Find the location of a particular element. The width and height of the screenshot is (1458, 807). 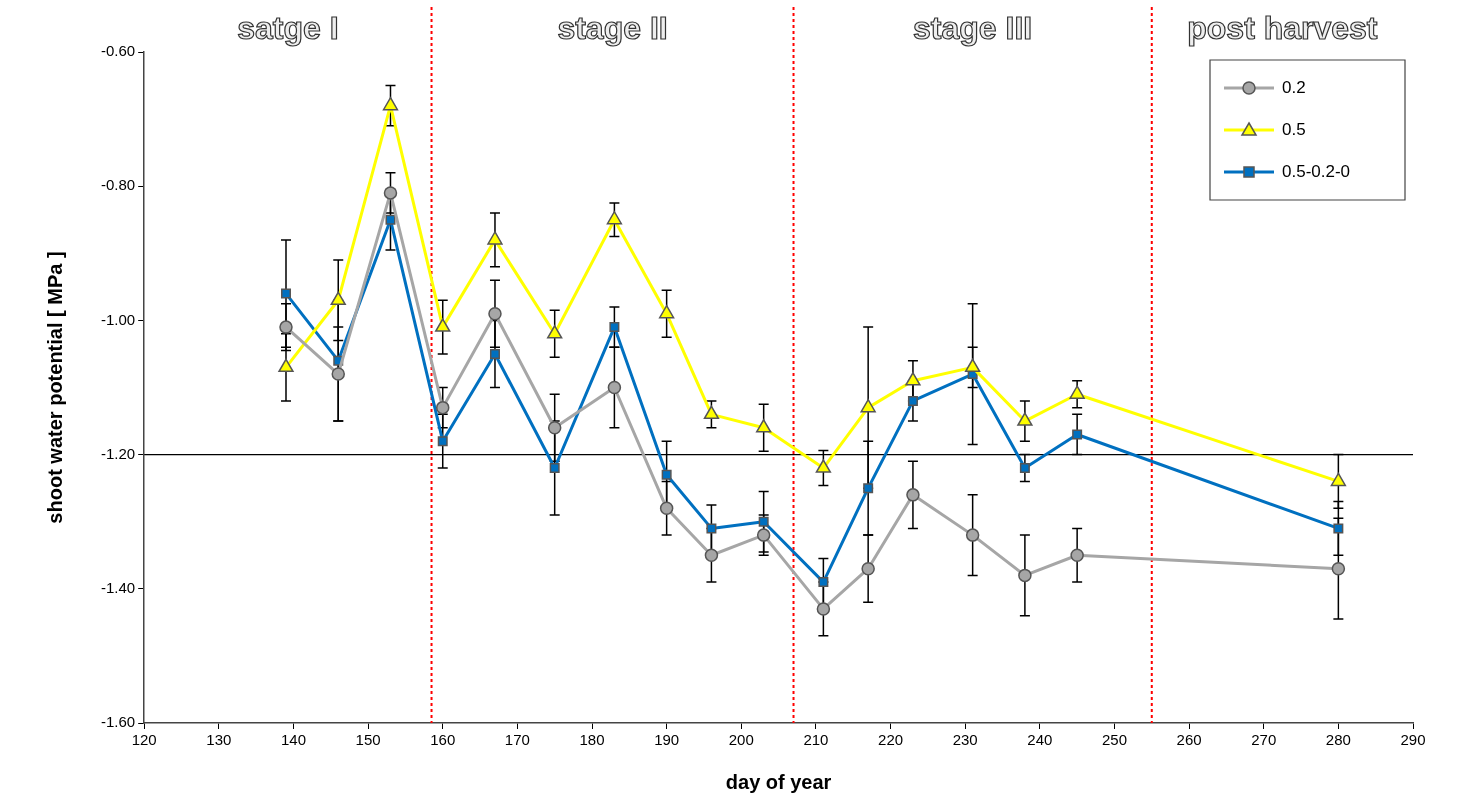

y-tick-label: -1.20 is located at coordinates (118, 453).